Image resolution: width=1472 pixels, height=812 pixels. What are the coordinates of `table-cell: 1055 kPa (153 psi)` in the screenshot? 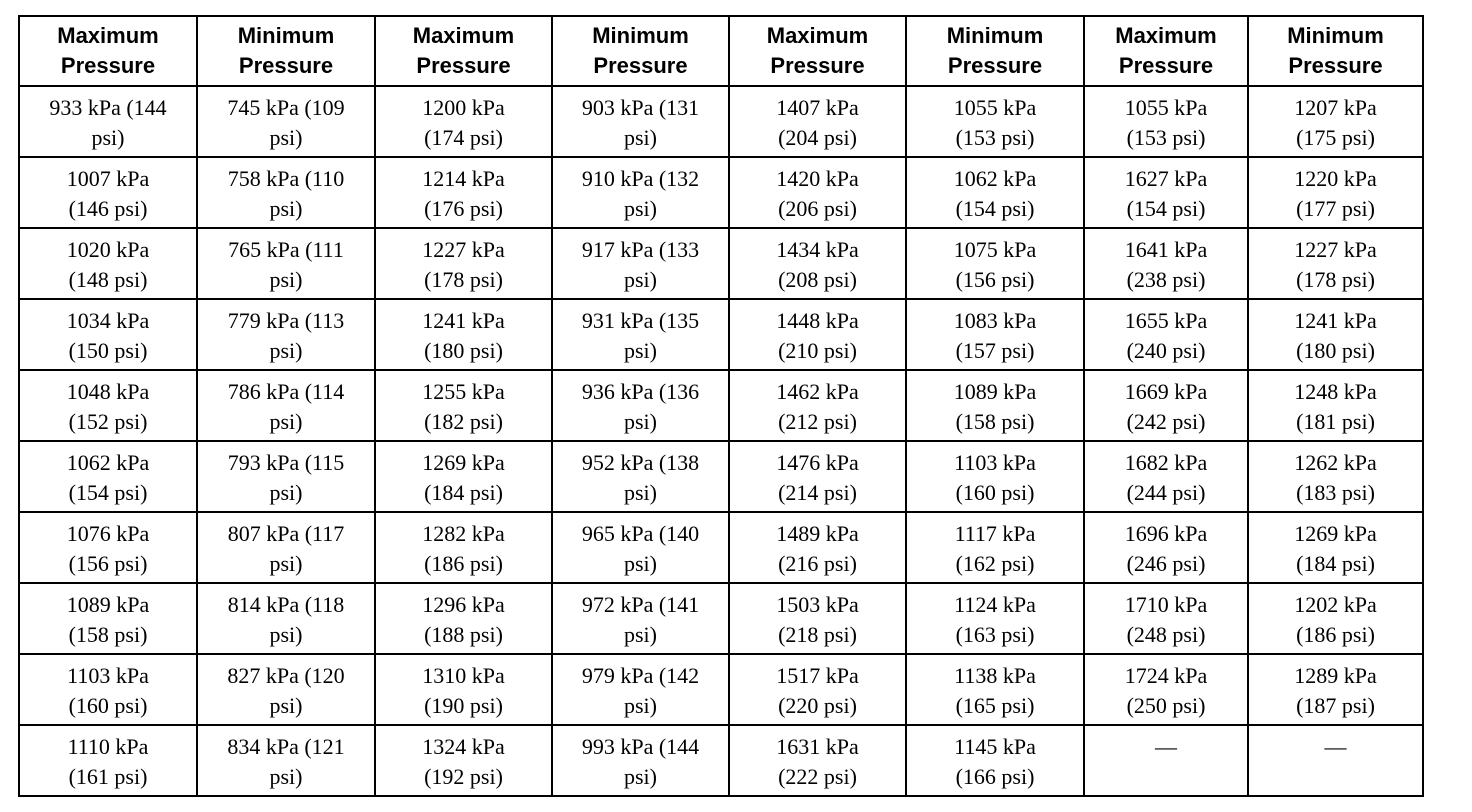 It's located at (1166, 121).